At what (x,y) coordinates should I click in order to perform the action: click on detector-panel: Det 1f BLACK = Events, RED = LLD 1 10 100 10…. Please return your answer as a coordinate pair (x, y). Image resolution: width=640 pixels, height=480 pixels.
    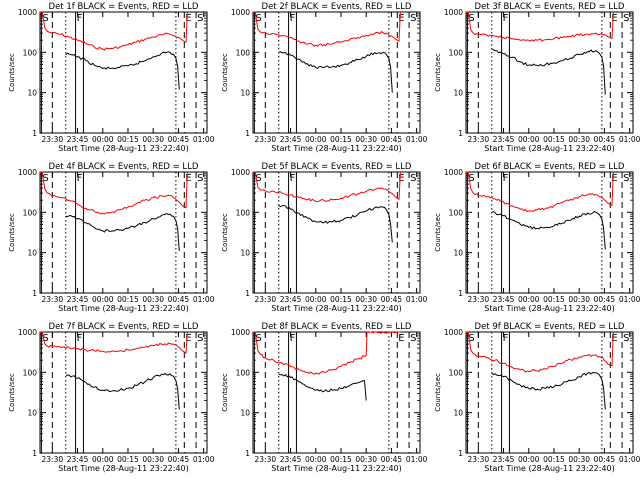
    Looking at the image, I should click on (111, 77).